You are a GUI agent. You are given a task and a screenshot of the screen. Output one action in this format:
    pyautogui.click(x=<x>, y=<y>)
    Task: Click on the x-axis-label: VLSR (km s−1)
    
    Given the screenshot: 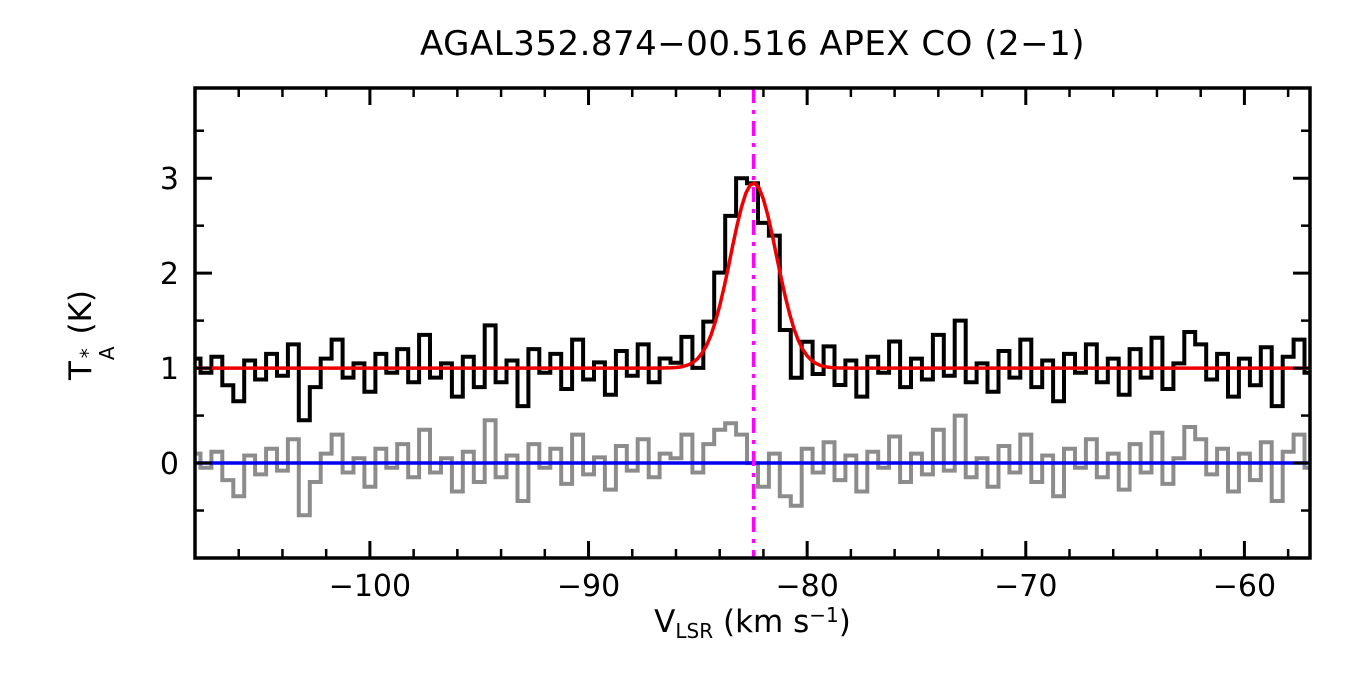 What is the action you would take?
    pyautogui.click(x=752, y=623)
    